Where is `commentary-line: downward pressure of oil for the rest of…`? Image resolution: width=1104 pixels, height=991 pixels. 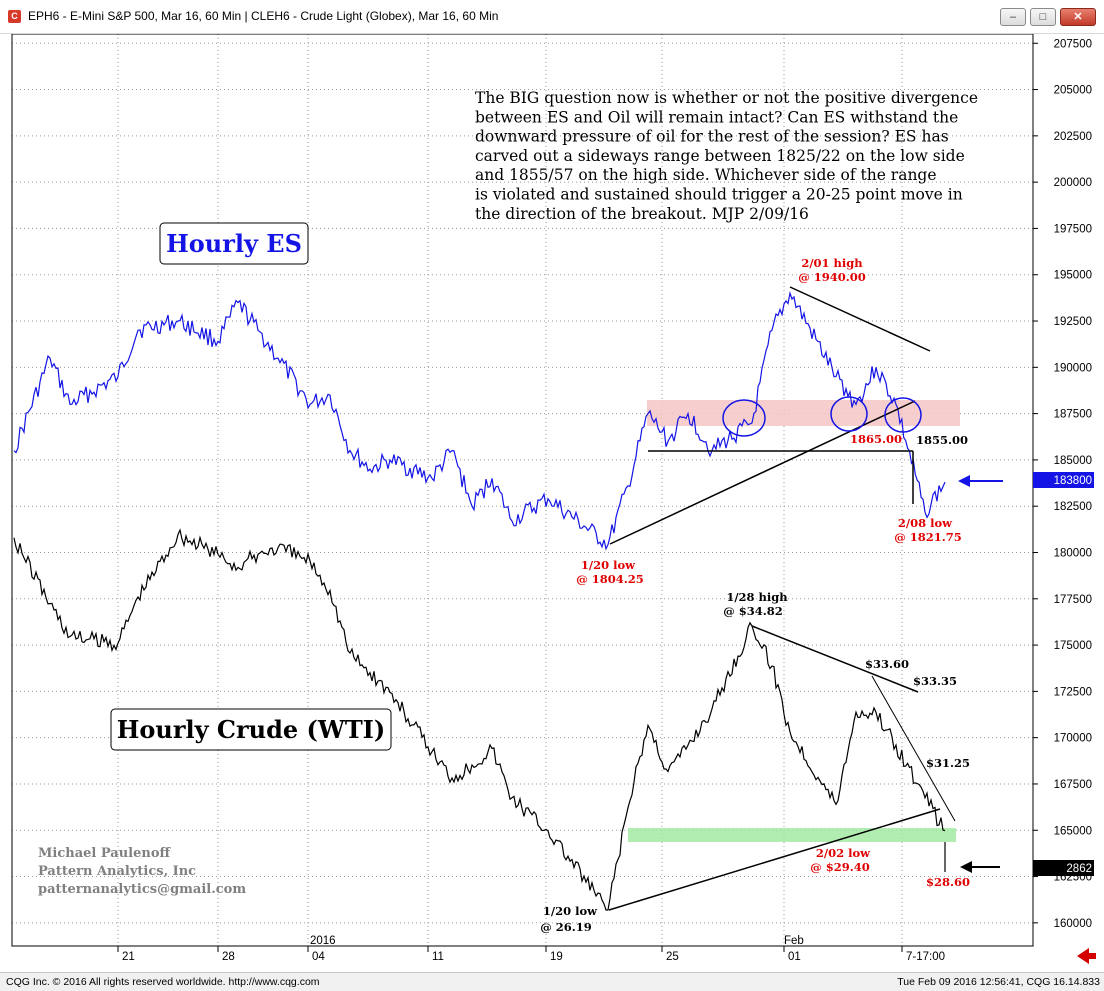
commentary-line: downward pressure of oil for the rest of… is located at coordinates (712, 137).